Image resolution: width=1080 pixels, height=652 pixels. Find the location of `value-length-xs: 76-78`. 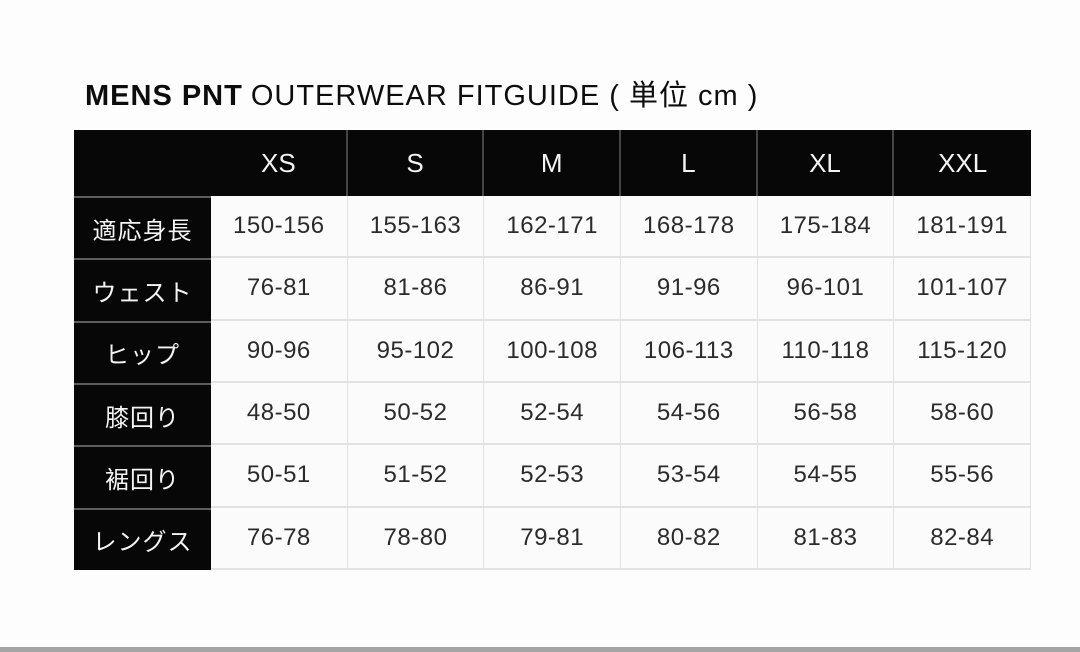

value-length-xs: 76-78 is located at coordinates (279, 538).